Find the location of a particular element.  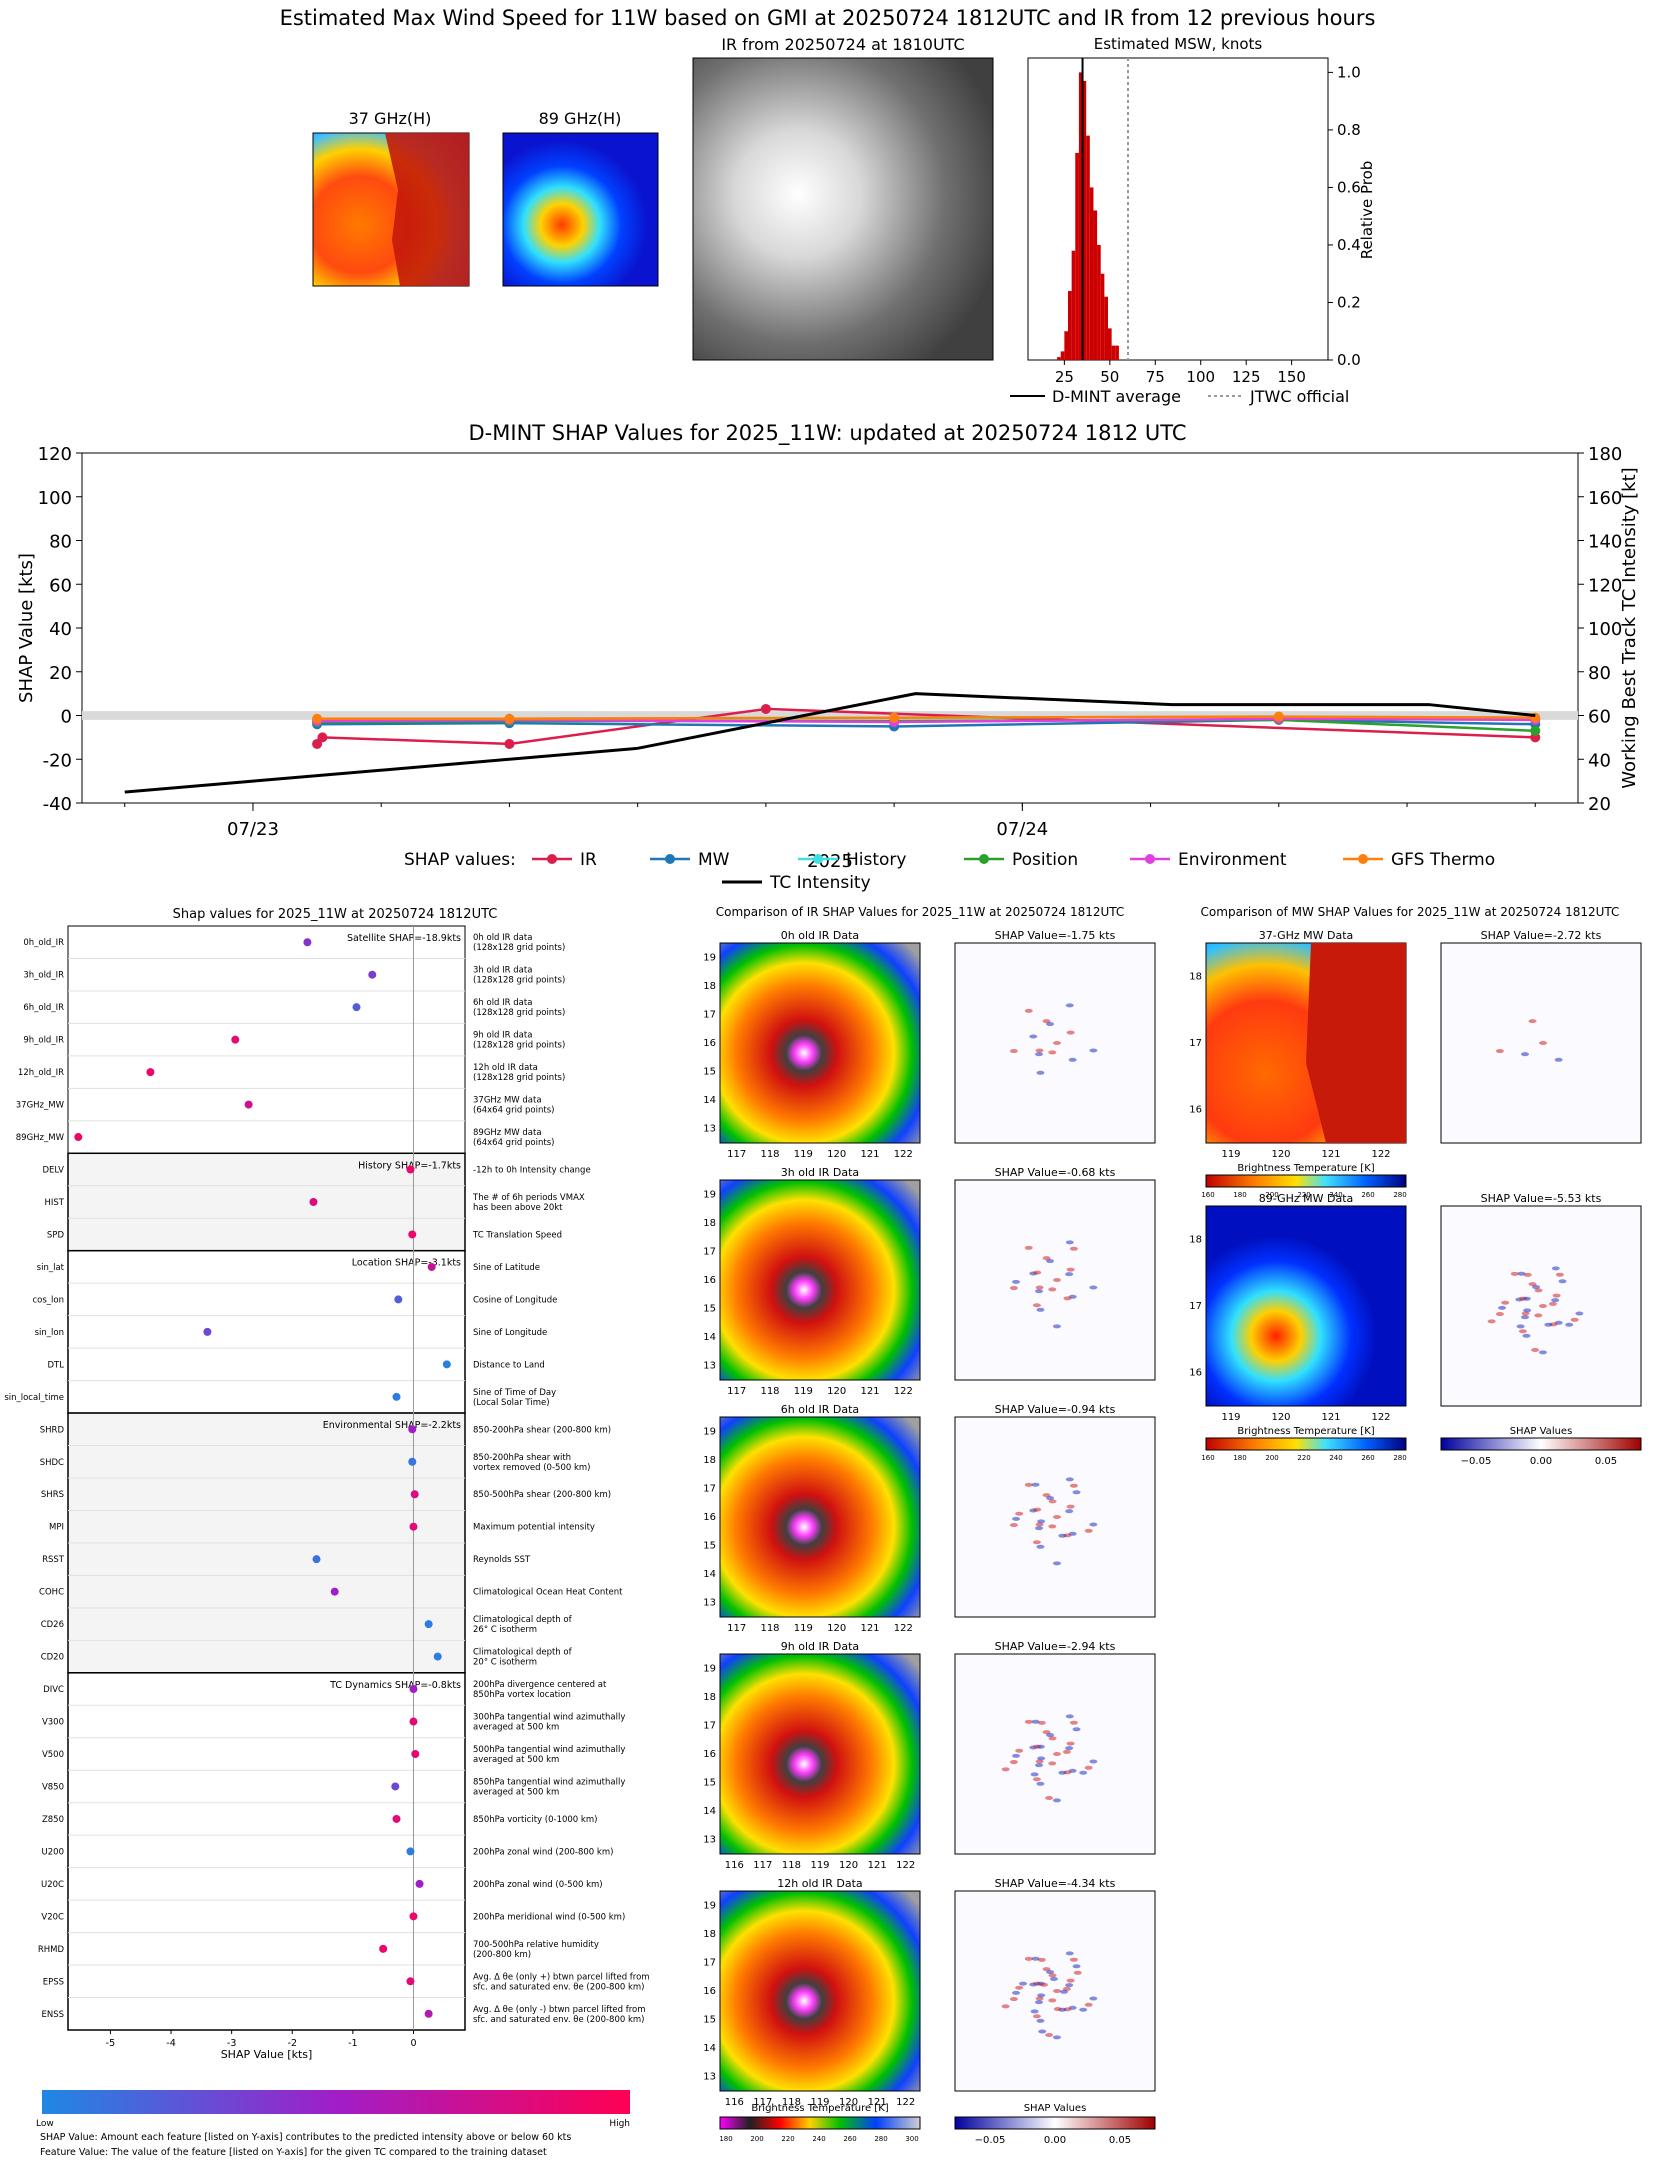

feature-name: RSST is located at coordinates (53, 1560).